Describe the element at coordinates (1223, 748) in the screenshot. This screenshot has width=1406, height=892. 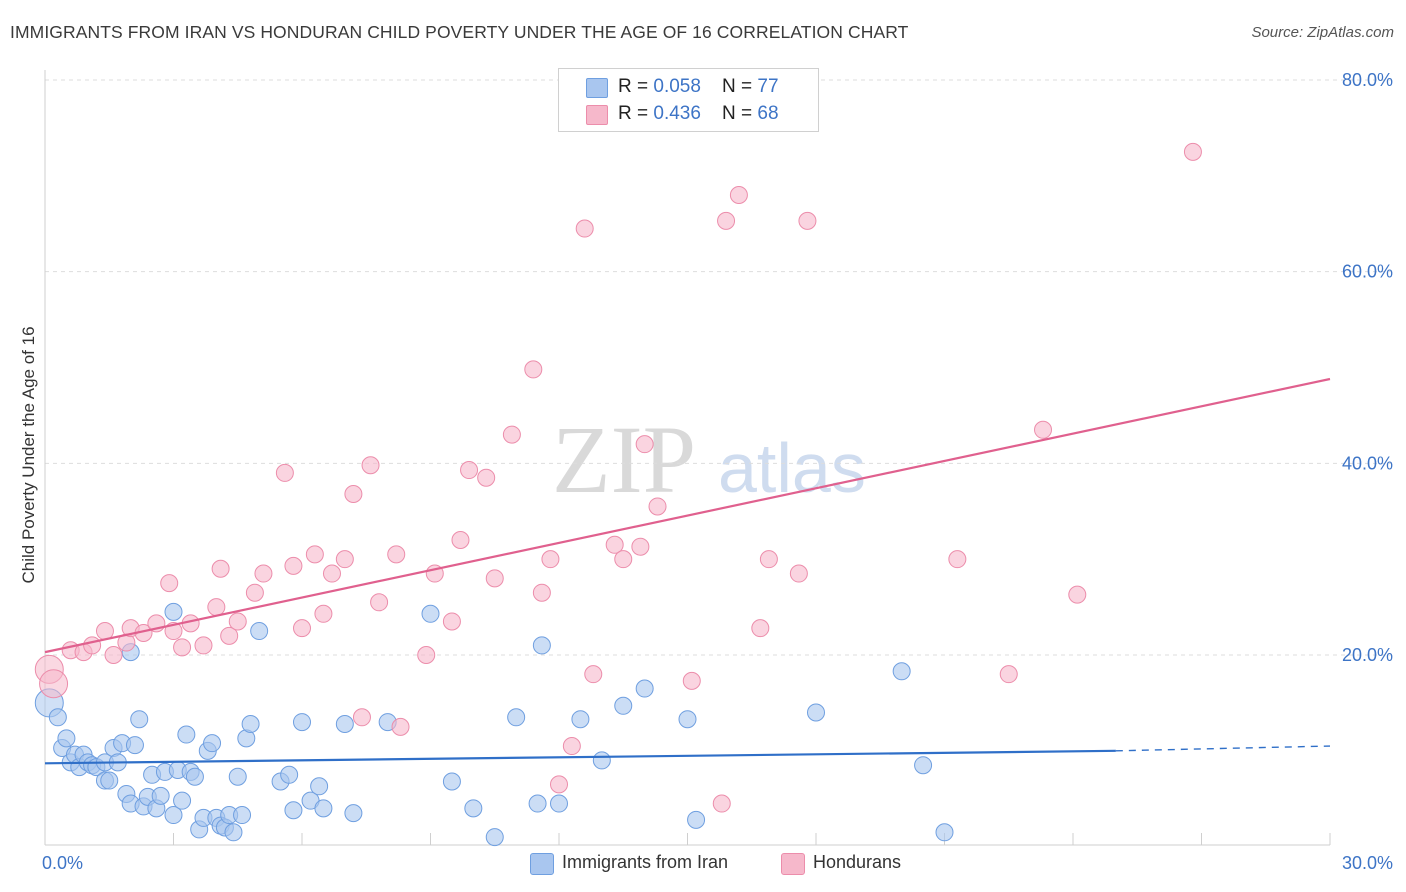
I see `iran-trend-extension` at that location.